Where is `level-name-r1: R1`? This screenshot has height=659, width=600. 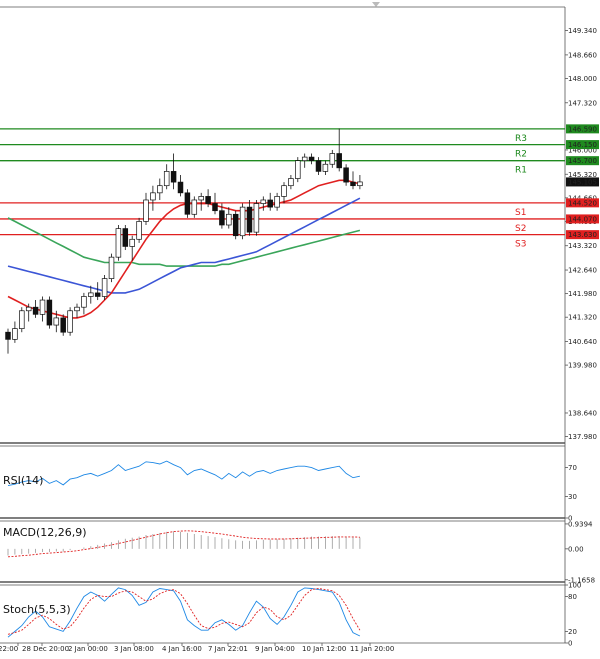
level-name-r1: R1 is located at coordinates (521, 171).